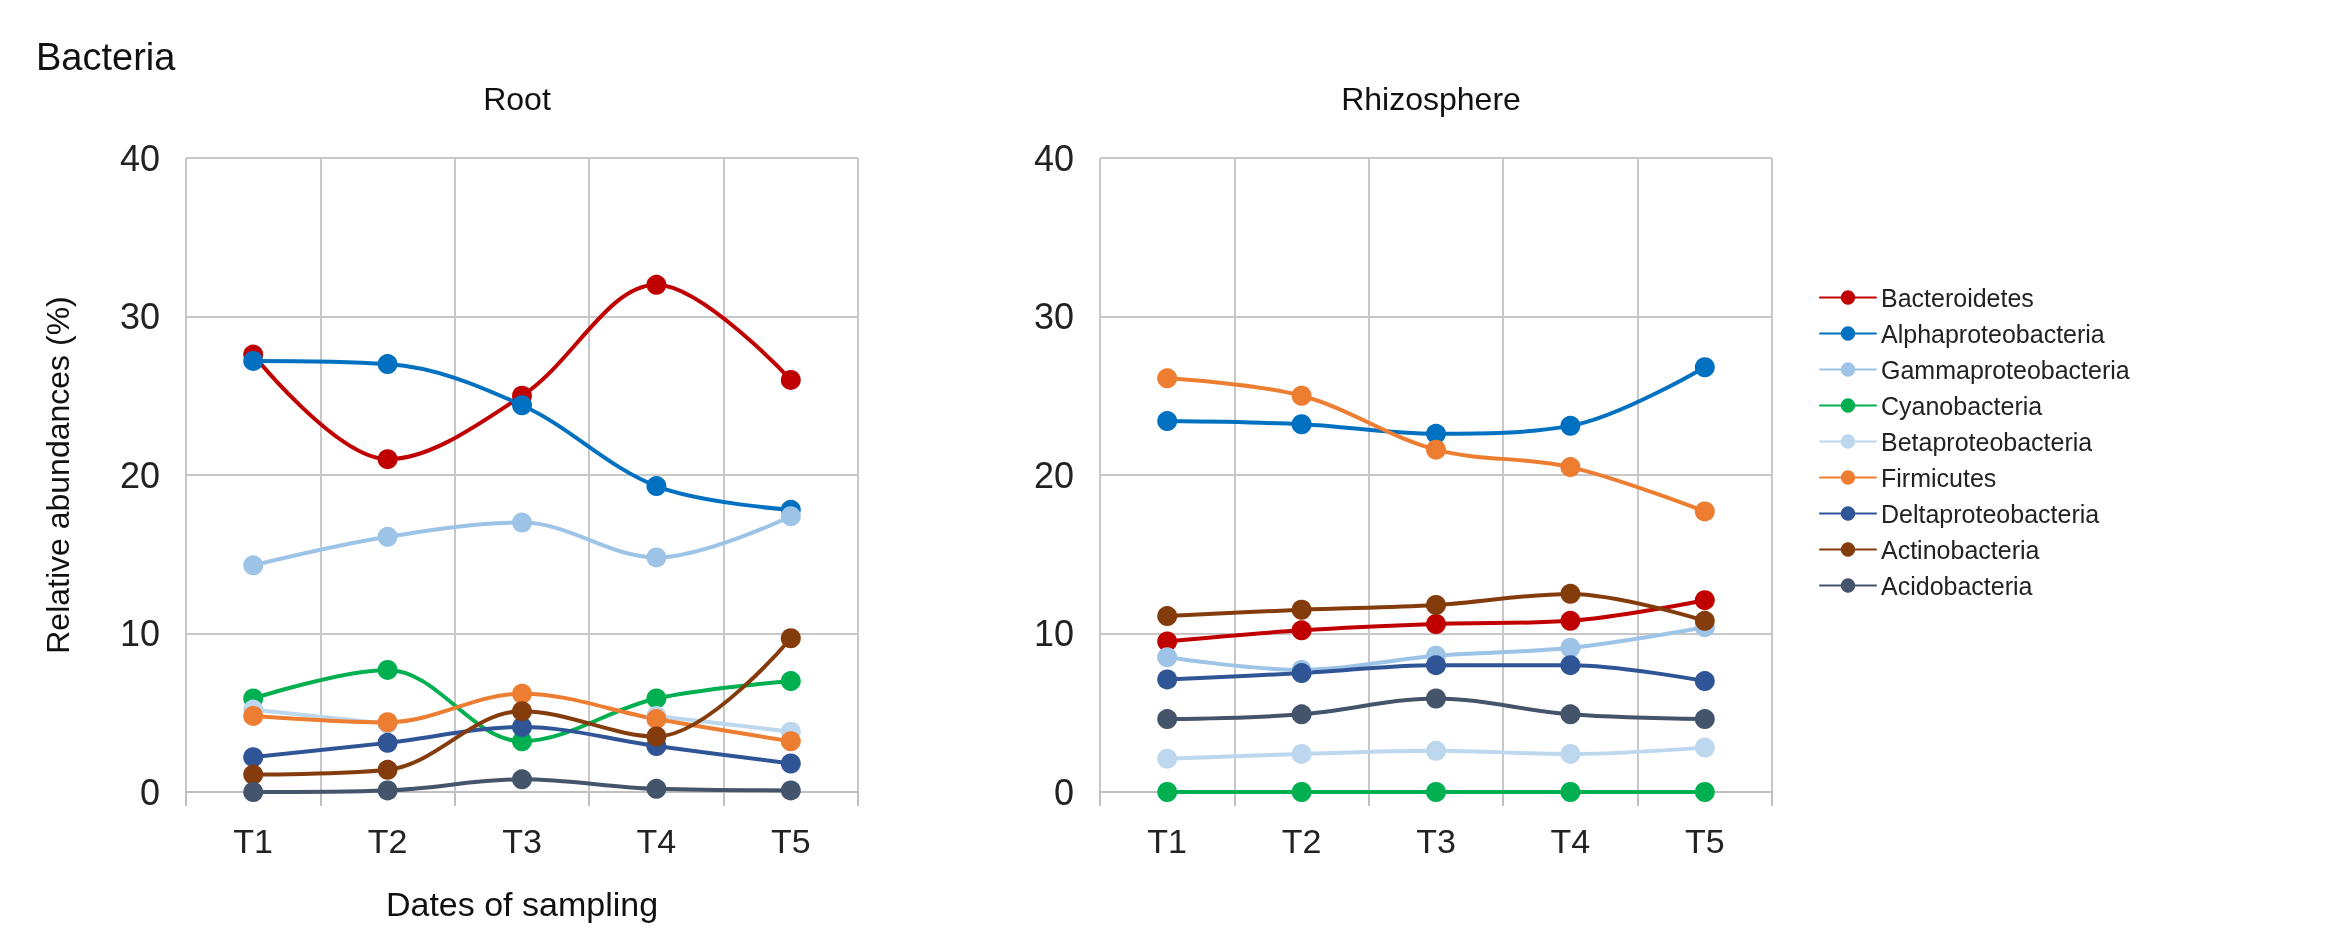  I want to click on legend-label: Actinobacteria, so click(1960, 549).